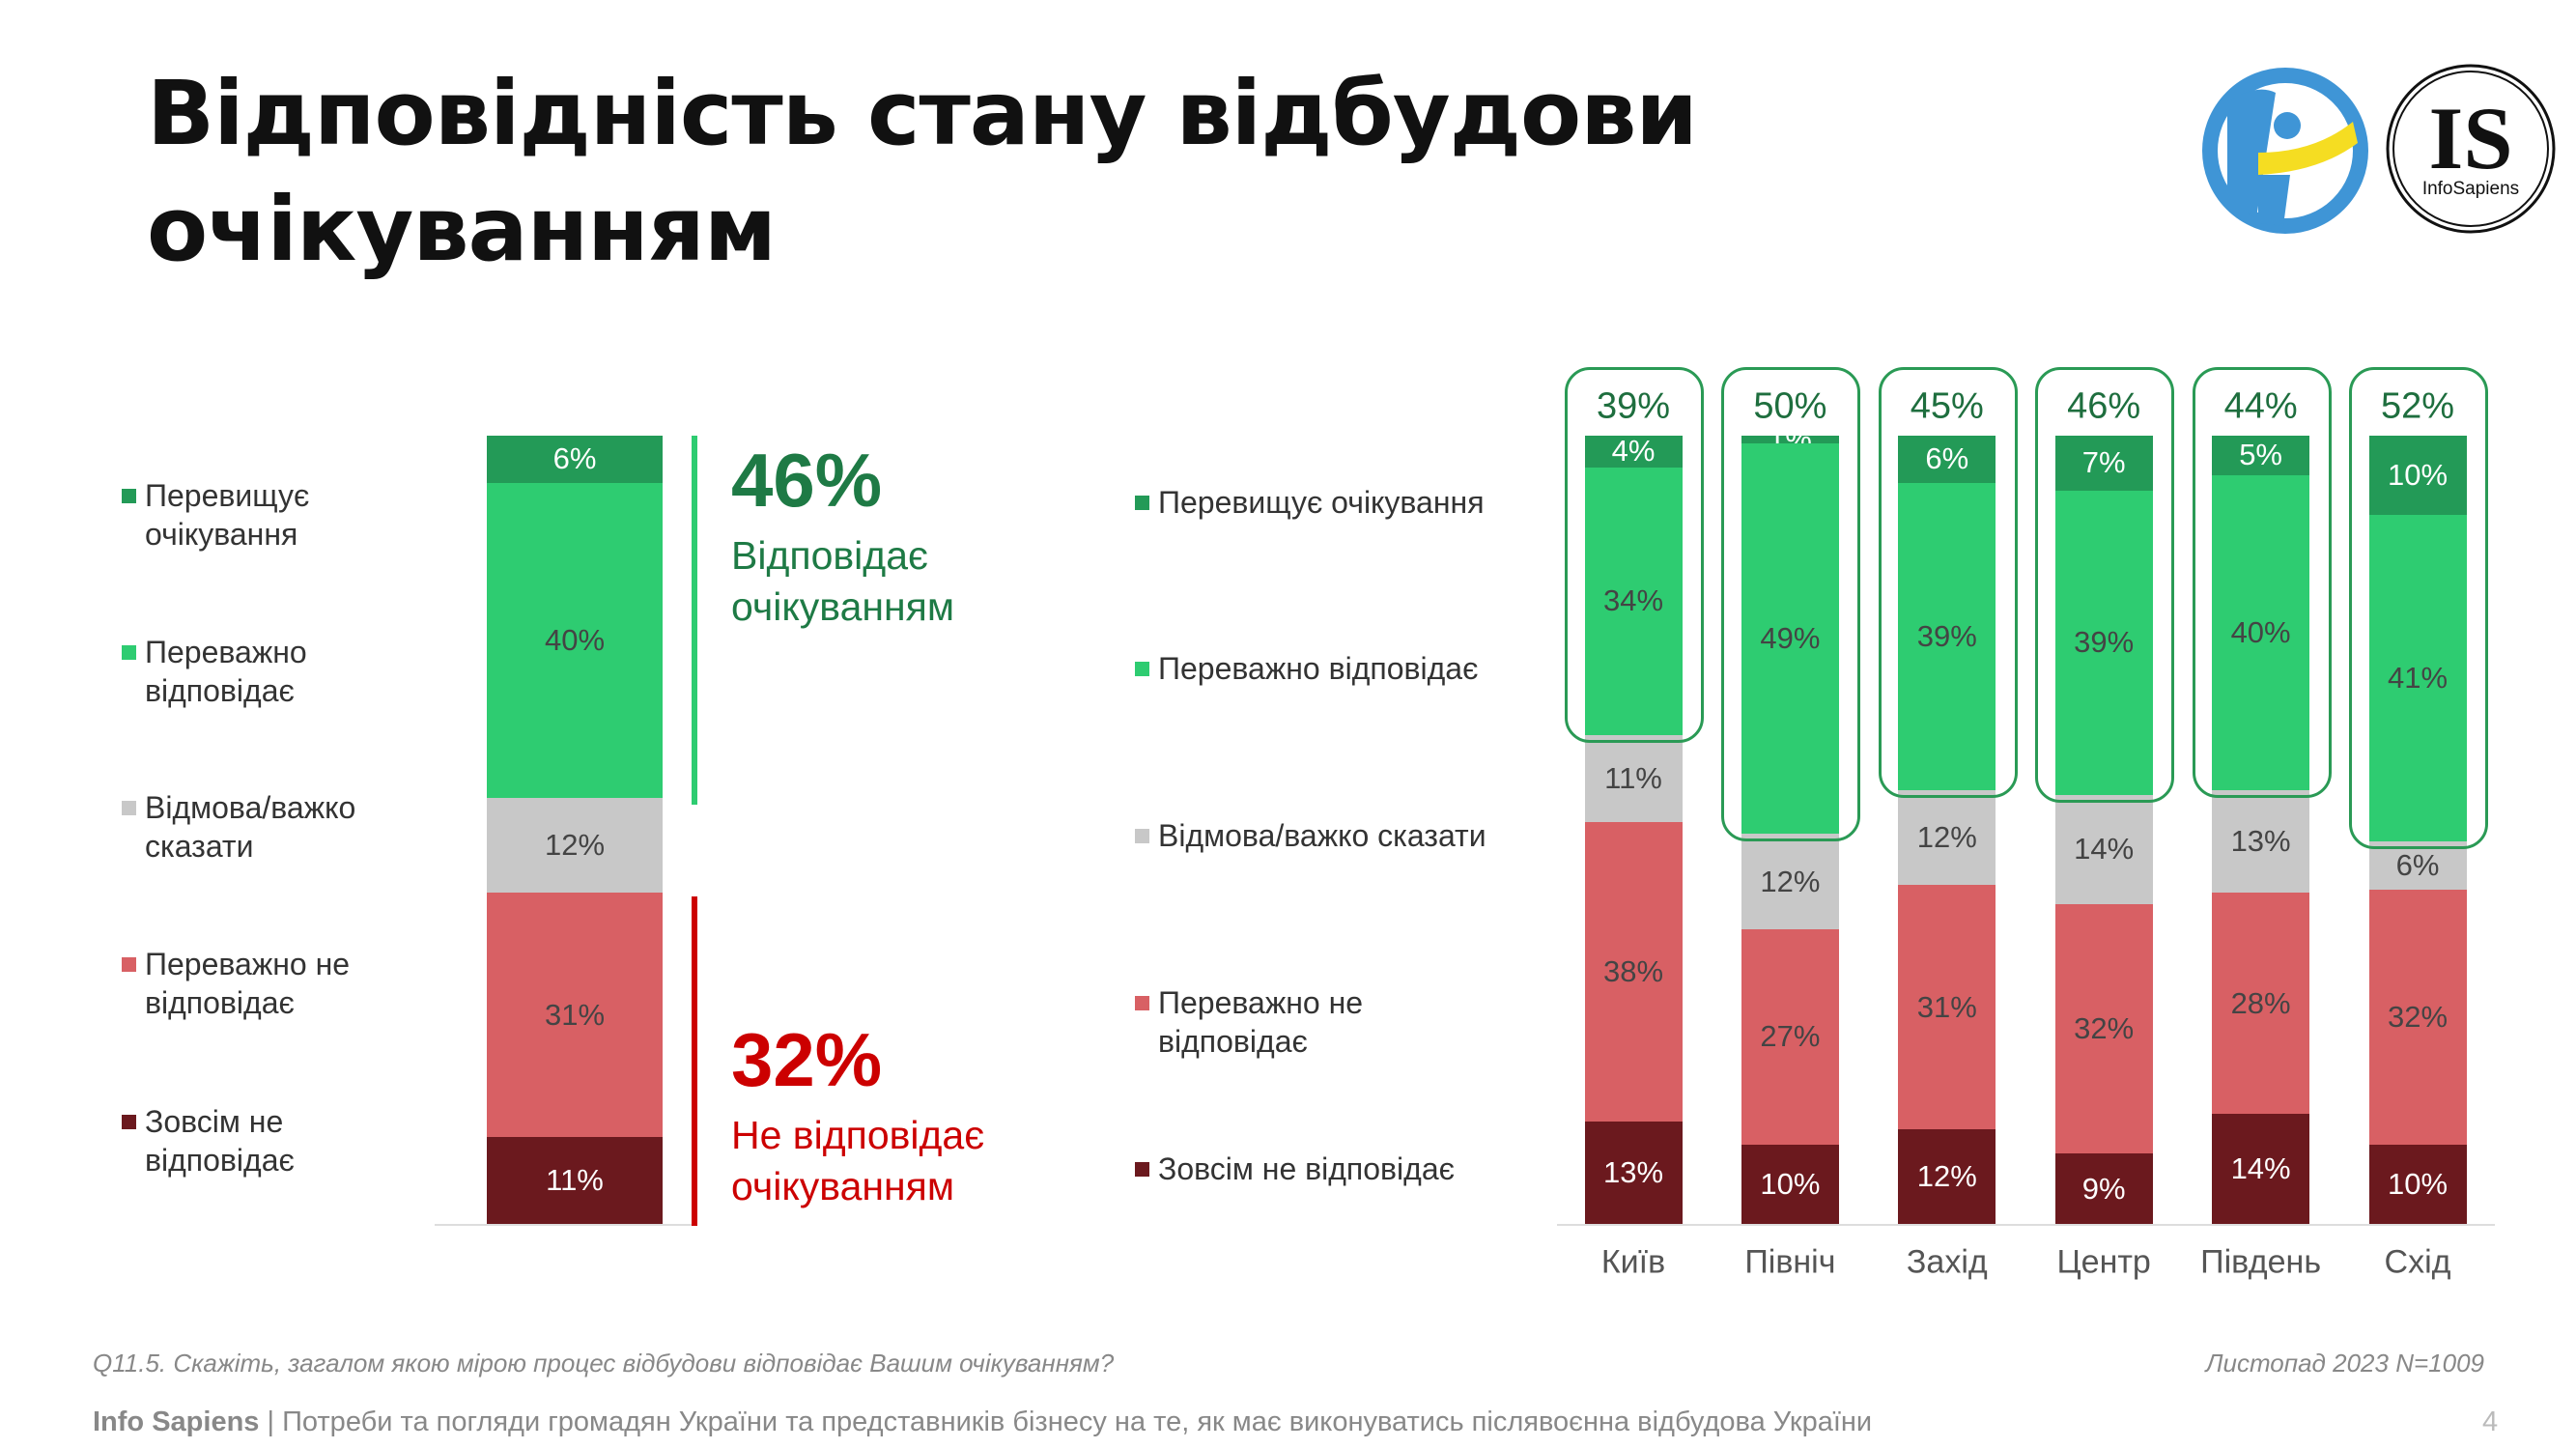  I want to click on legend-label-line-1: Зовсім не, so click(214, 1121).